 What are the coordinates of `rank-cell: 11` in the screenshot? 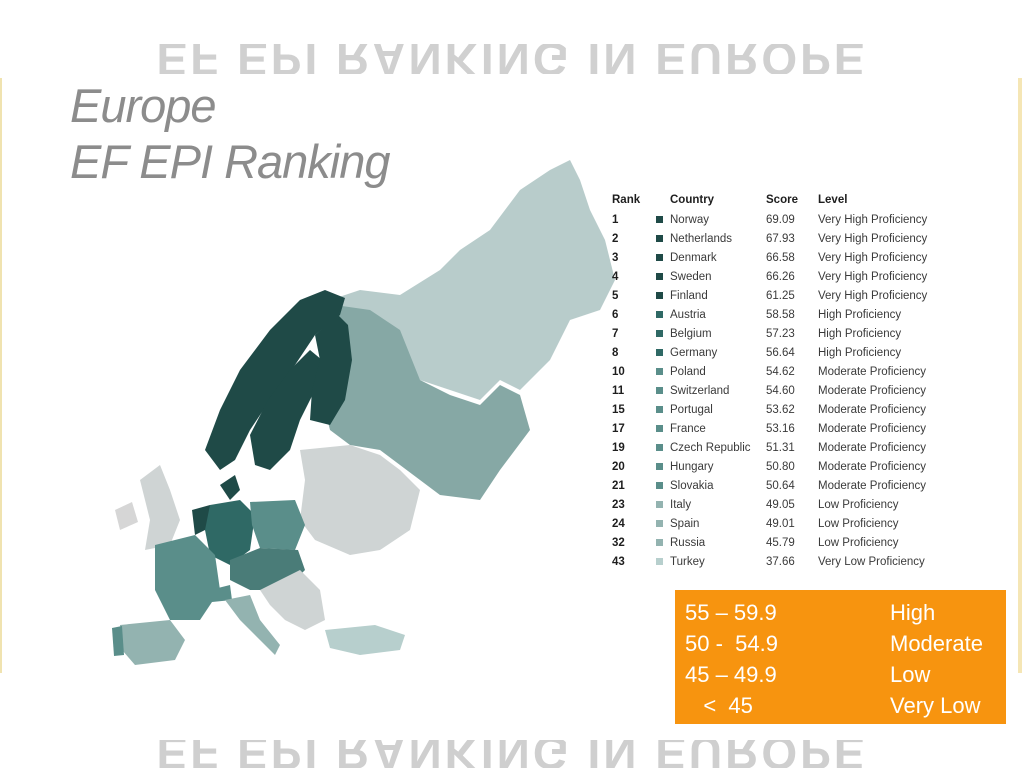 It's located at (618, 390).